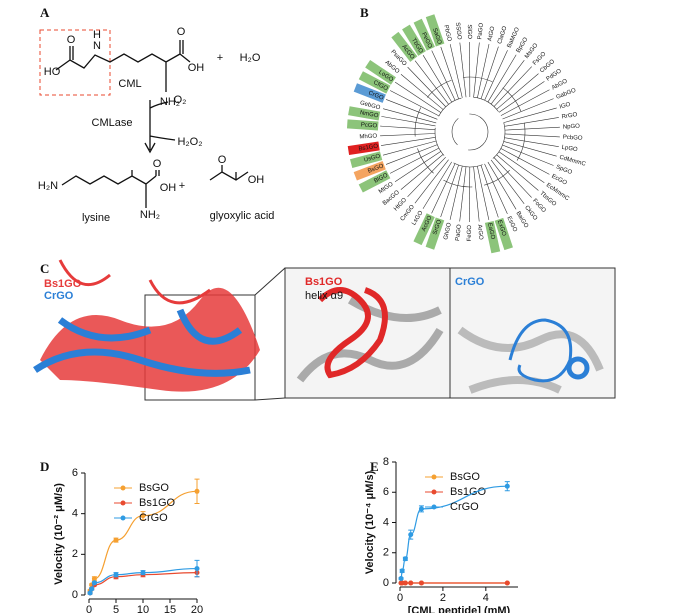  I want to click on leaf-label: EaGO, so click(490, 231).